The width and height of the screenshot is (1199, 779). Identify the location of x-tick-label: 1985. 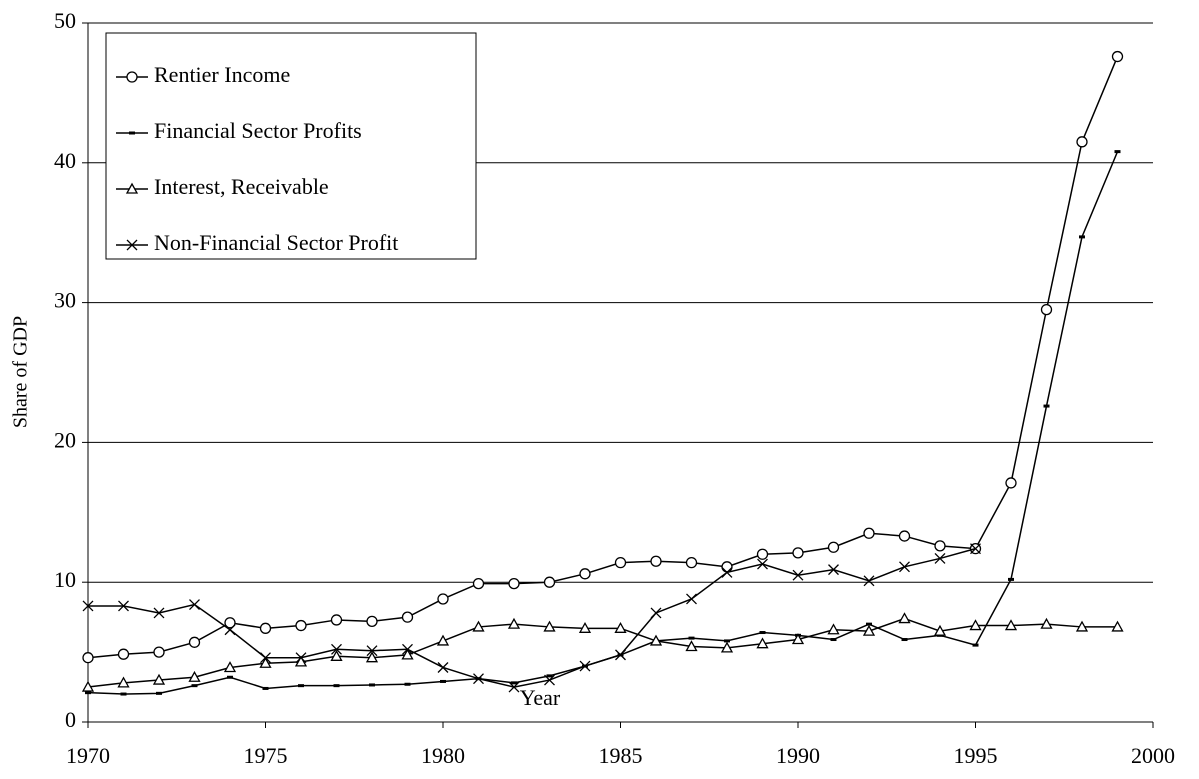
(621, 755).